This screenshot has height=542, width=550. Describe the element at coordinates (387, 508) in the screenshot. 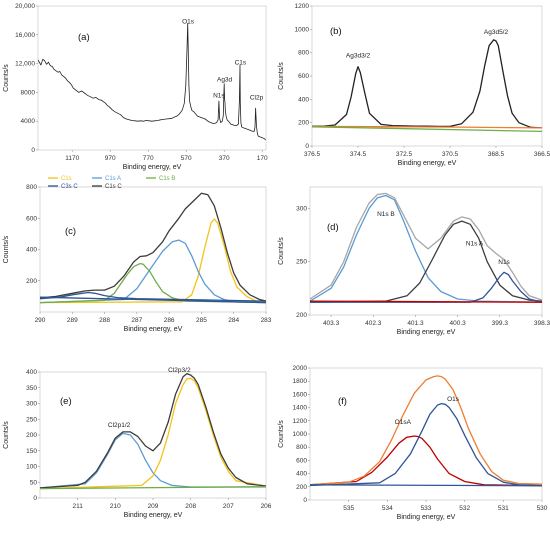

I see `x-tick-label: 534` at that location.